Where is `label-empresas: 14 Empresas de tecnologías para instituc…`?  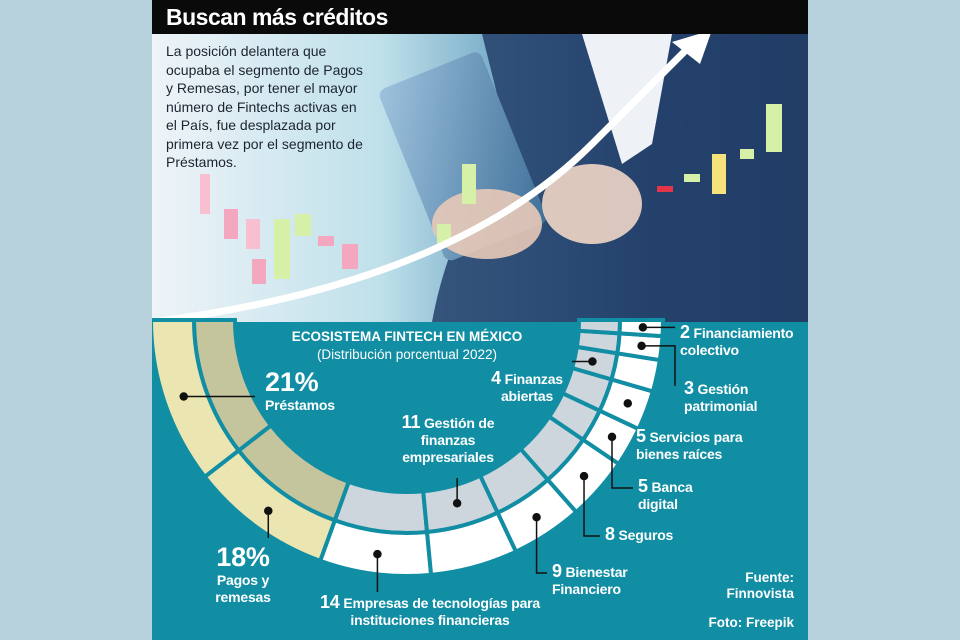 label-empresas: 14 Empresas de tecnologías para instituc… is located at coordinates (430, 610).